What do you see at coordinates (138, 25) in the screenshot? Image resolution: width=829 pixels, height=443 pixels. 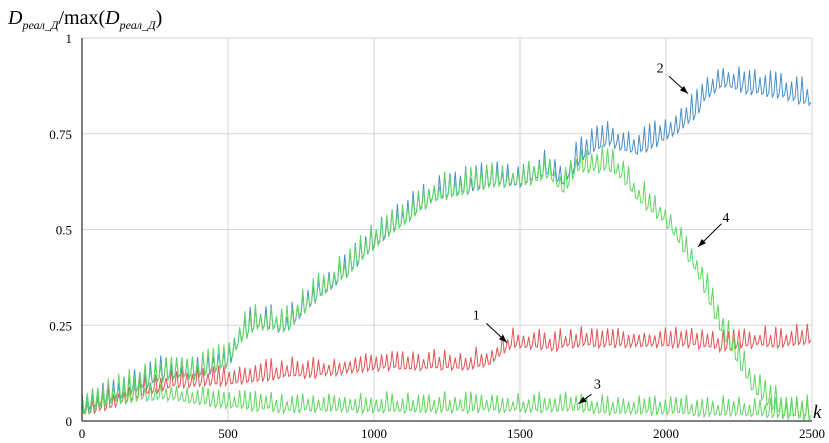 I see `y-label-sub2: реал_Д` at bounding box center [138, 25].